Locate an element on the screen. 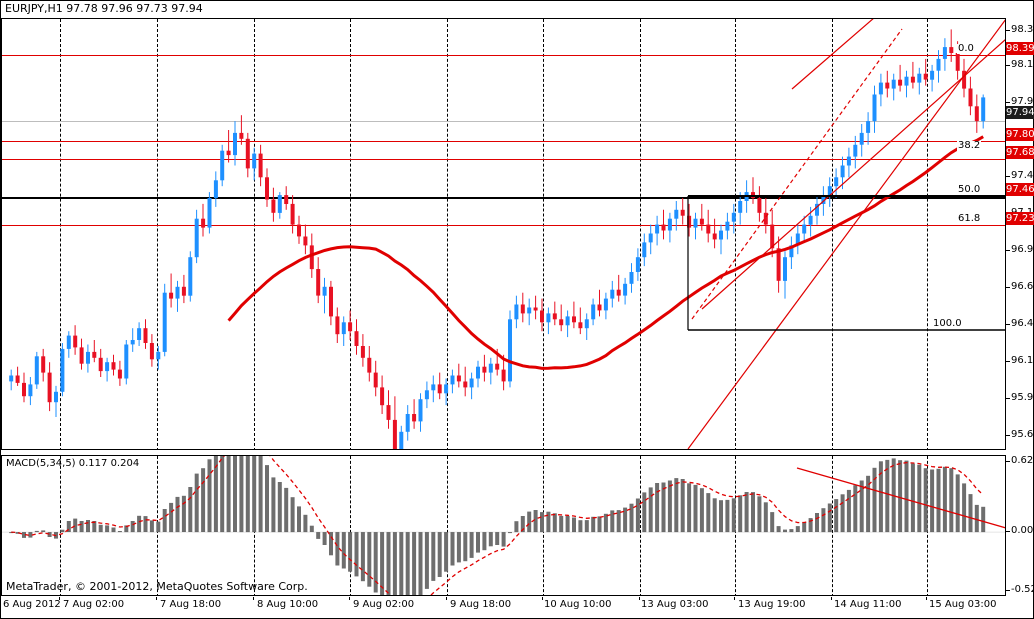 The width and height of the screenshot is (1034, 619). time-axis-label: 9 Aug 02:00 is located at coordinates (384, 604).